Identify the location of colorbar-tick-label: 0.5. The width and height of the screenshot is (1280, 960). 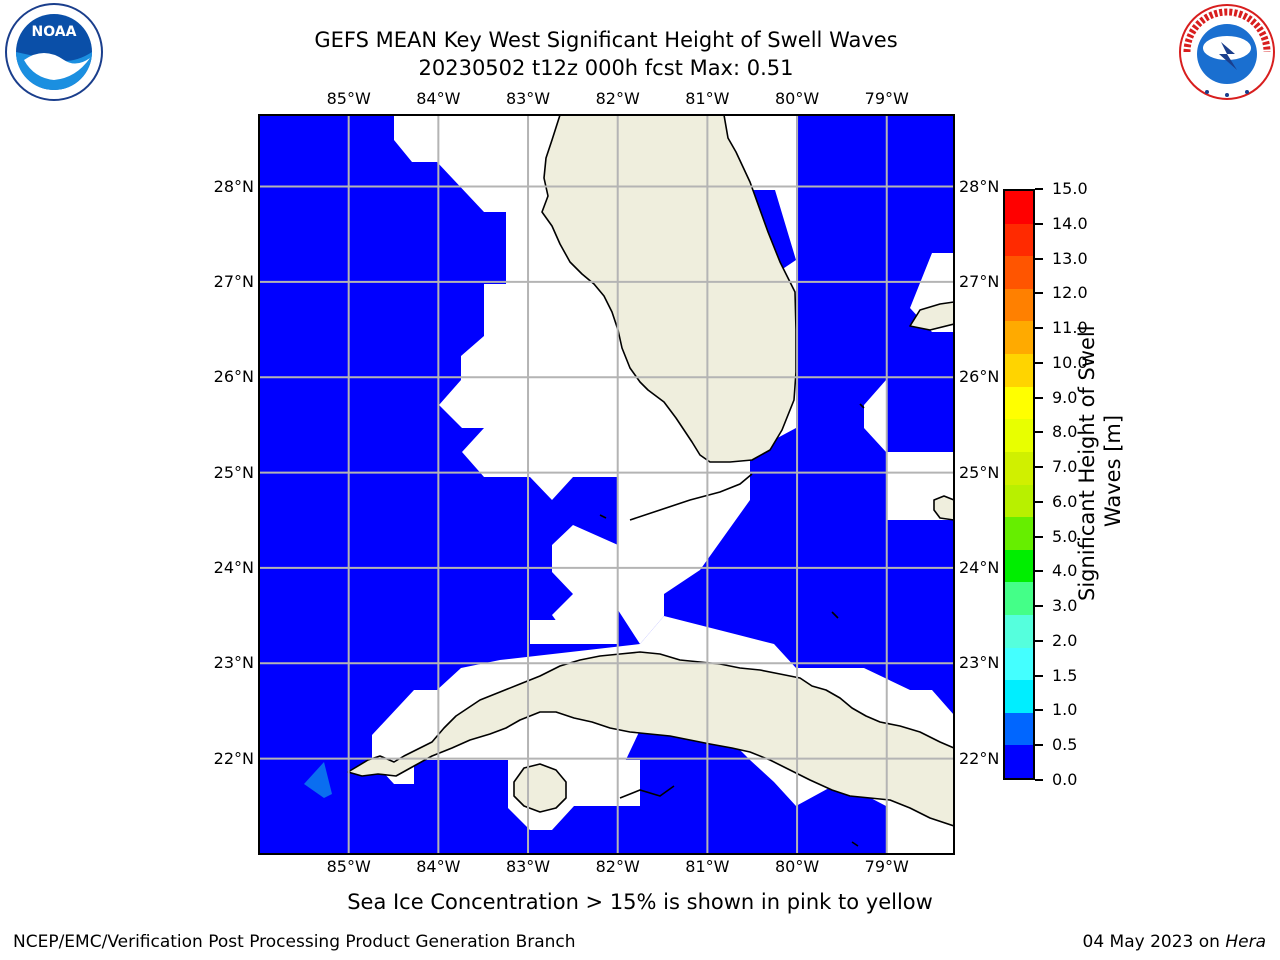
(1065, 745).